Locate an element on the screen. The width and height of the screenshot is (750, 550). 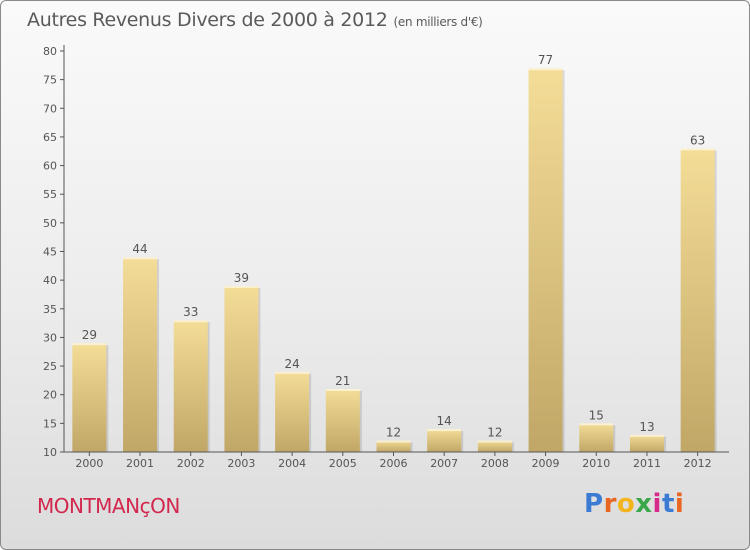
bar-2005 is located at coordinates (342, 420).